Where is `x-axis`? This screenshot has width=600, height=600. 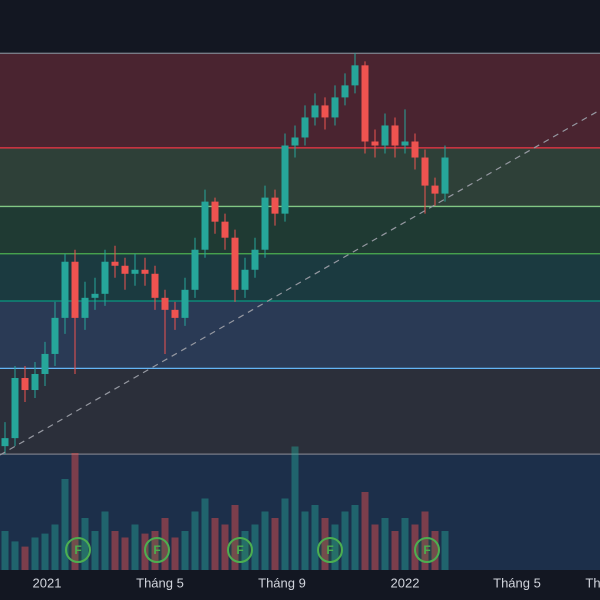 x-axis is located at coordinates (300, 585).